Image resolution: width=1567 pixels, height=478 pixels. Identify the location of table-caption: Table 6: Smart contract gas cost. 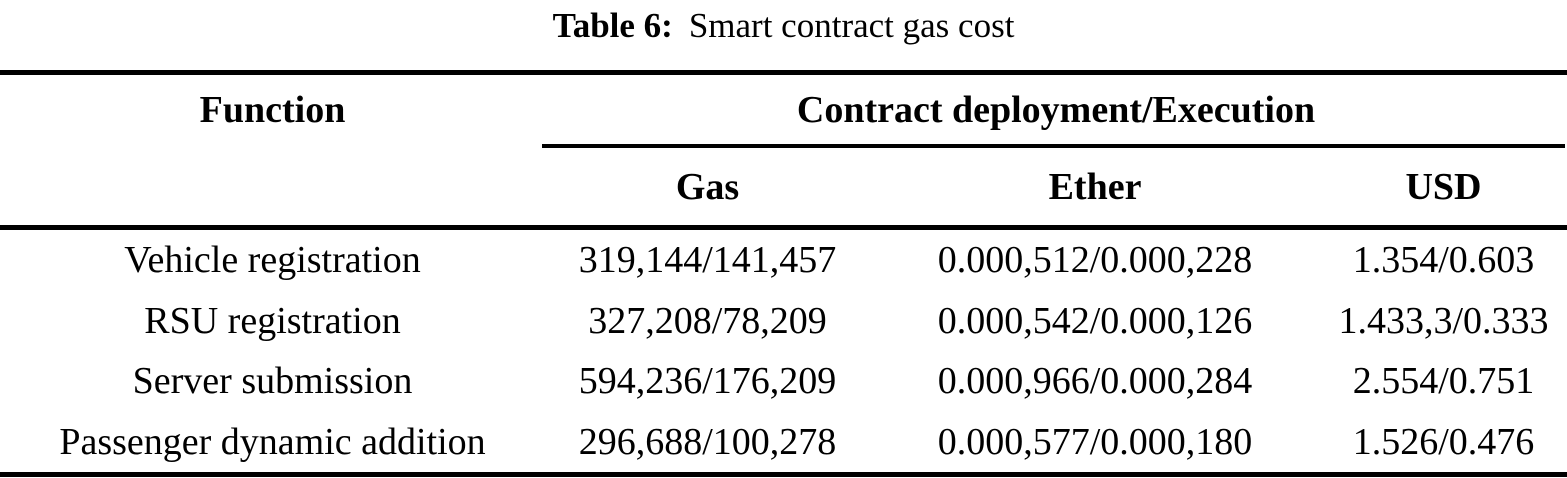
(783, 26).